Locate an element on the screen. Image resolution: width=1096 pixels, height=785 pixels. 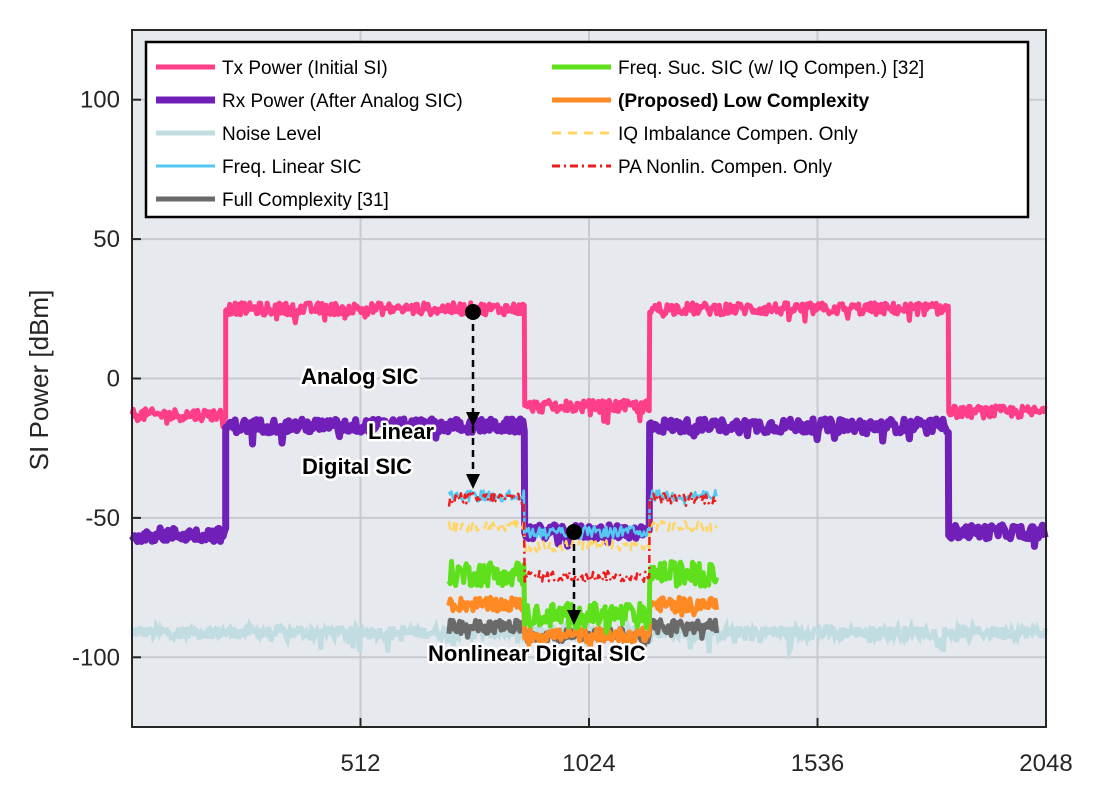
analog-sic-label: Analog SIC is located at coordinates (359, 376).